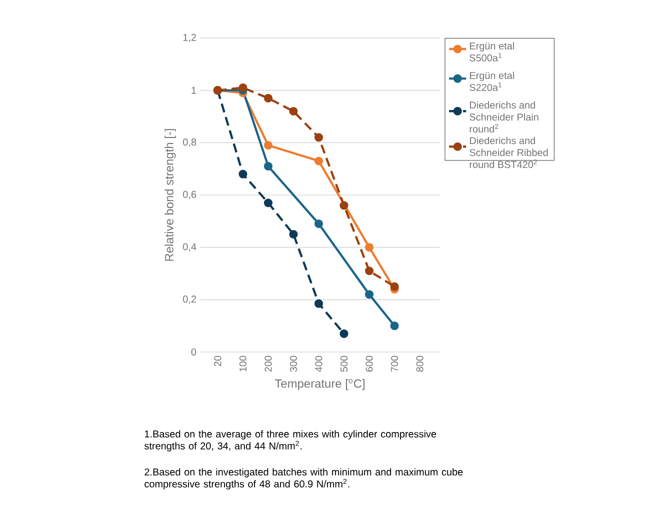 Image resolution: width=653 pixels, height=513 pixels. Describe the element at coordinates (509, 152) in the screenshot. I see `legend-label: Diederichs and Schneider Ribbed round BST420$^{2}$` at that location.